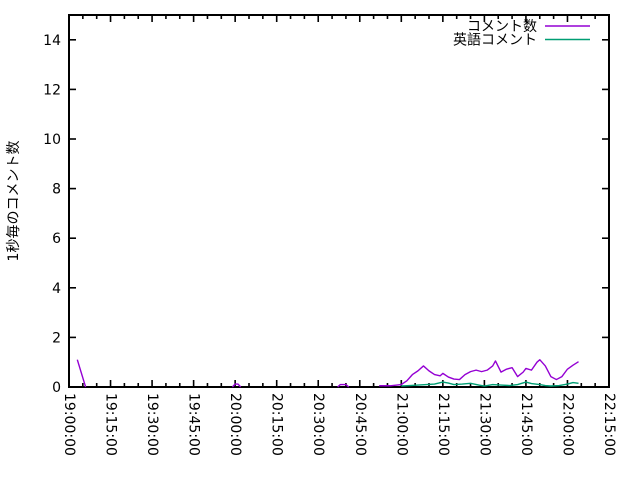  Describe the element at coordinates (152, 424) in the screenshot. I see `x-tick-label: 19:30:00` at that location.